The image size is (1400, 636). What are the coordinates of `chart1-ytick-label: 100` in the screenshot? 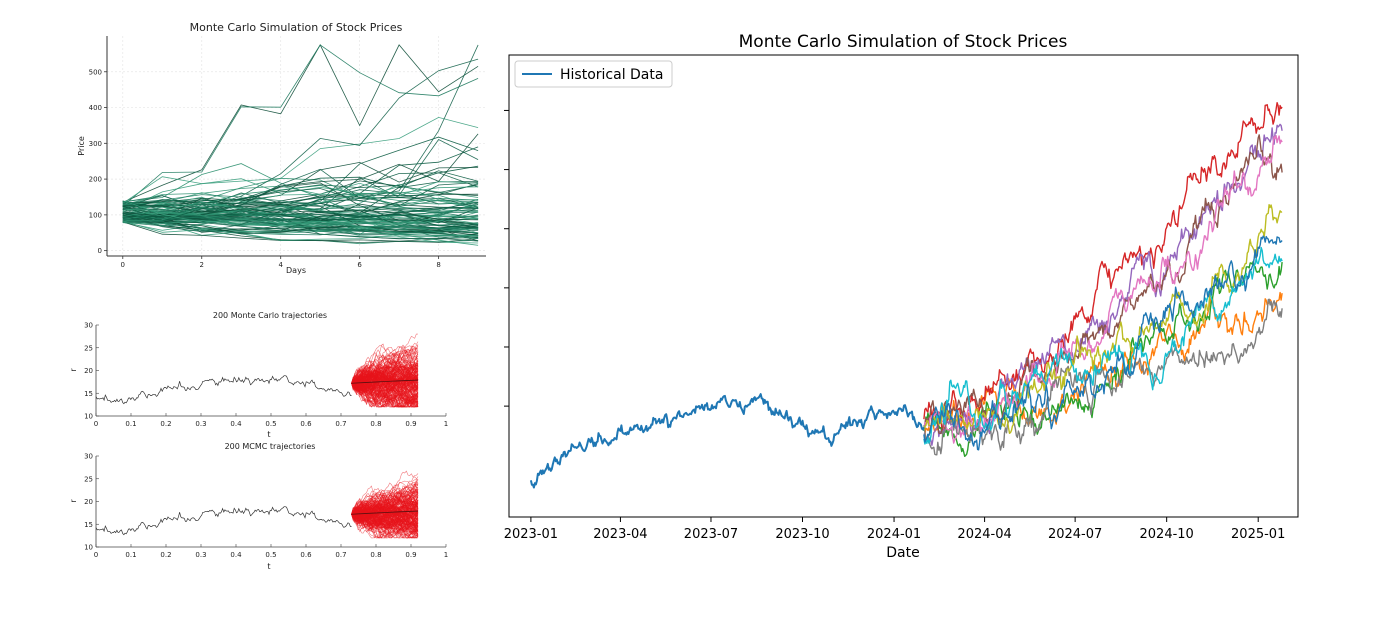 It's located at (95, 215).